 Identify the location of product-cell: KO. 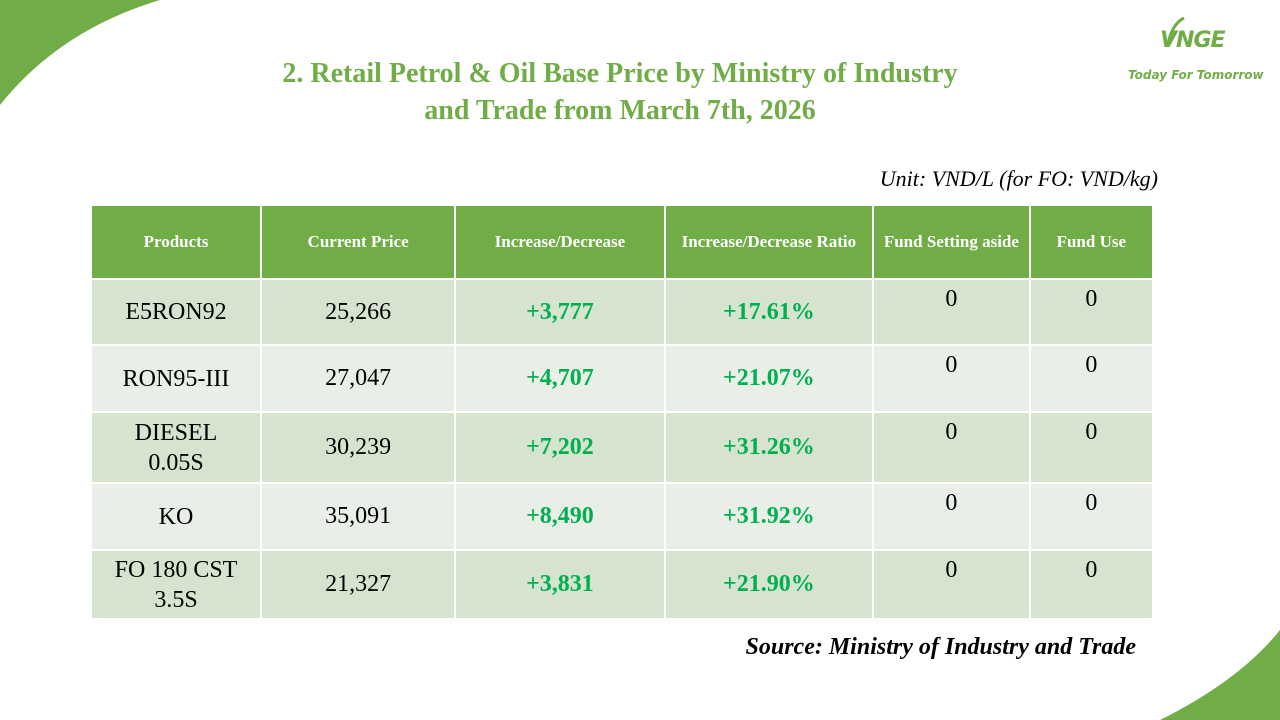
(176, 516).